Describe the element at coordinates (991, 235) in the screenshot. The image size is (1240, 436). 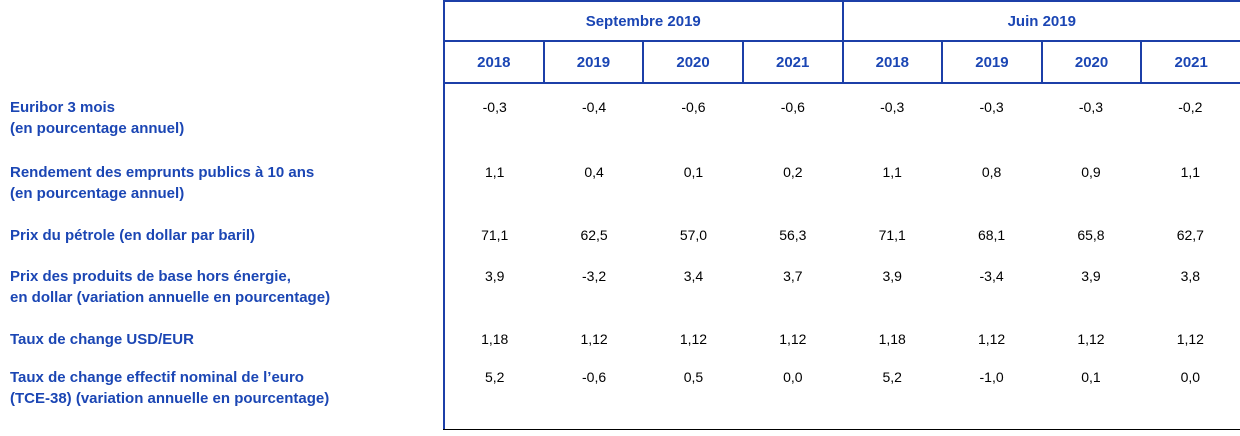
I see `value-cell: 68,1` at that location.